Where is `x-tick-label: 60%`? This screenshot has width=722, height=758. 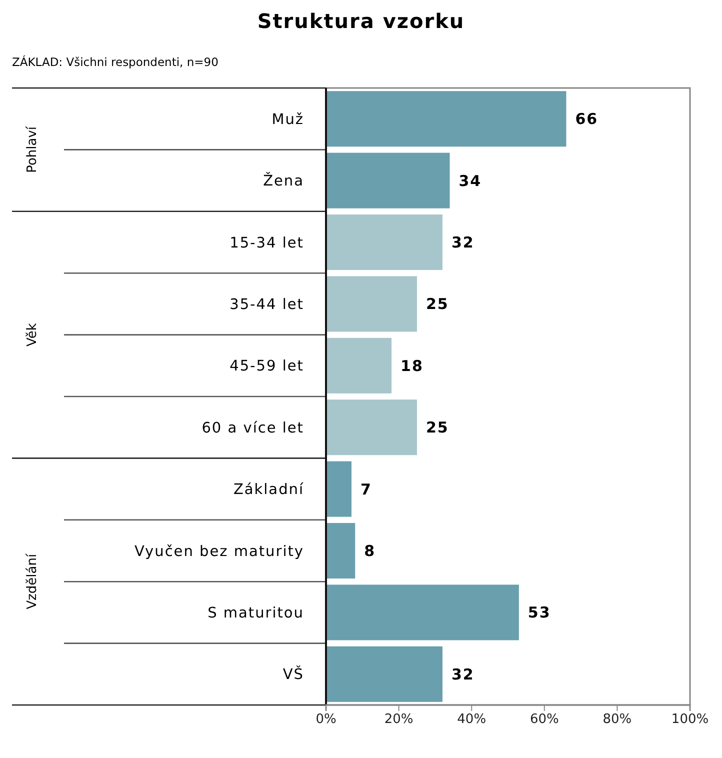 x-tick-label: 60% is located at coordinates (544, 720).